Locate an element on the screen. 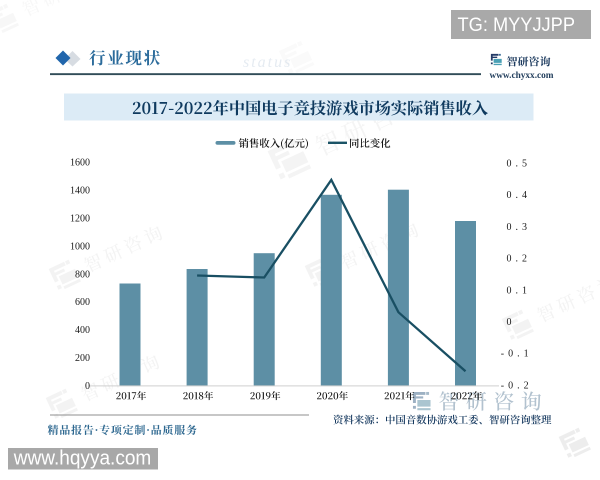 The width and height of the screenshot is (600, 480). svg-text: 800 is located at coordinates (82, 274).